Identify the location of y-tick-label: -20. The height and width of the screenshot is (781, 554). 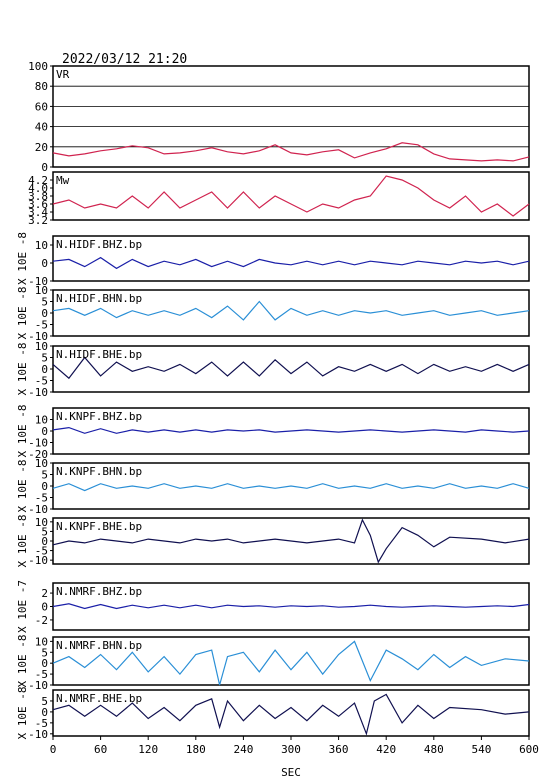
(38, 454).